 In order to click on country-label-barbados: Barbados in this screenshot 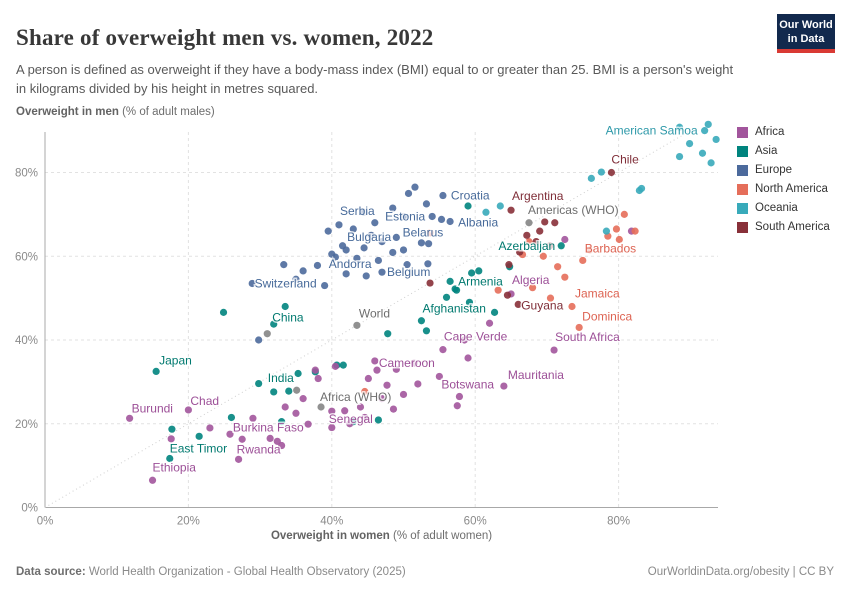, I will do `click(610, 248)`.